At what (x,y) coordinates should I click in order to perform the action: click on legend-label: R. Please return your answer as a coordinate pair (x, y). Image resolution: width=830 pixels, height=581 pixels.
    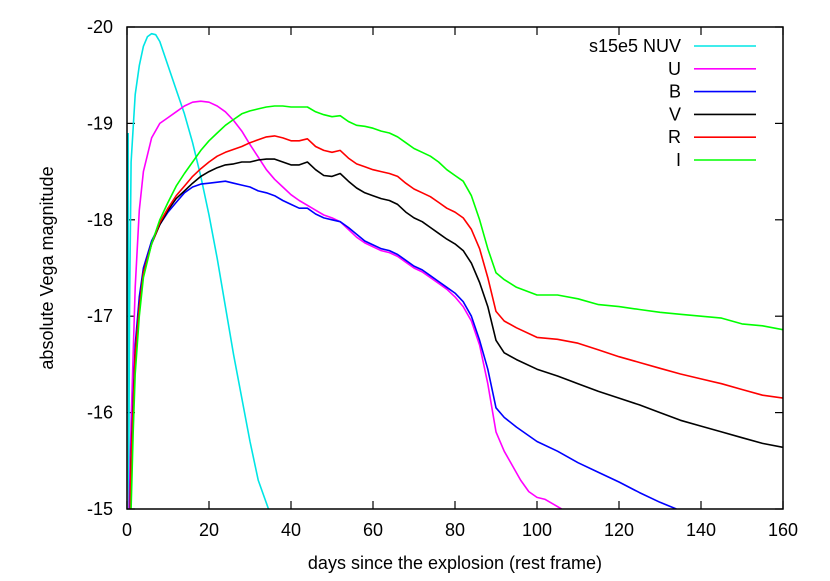
    Looking at the image, I should click on (674, 137).